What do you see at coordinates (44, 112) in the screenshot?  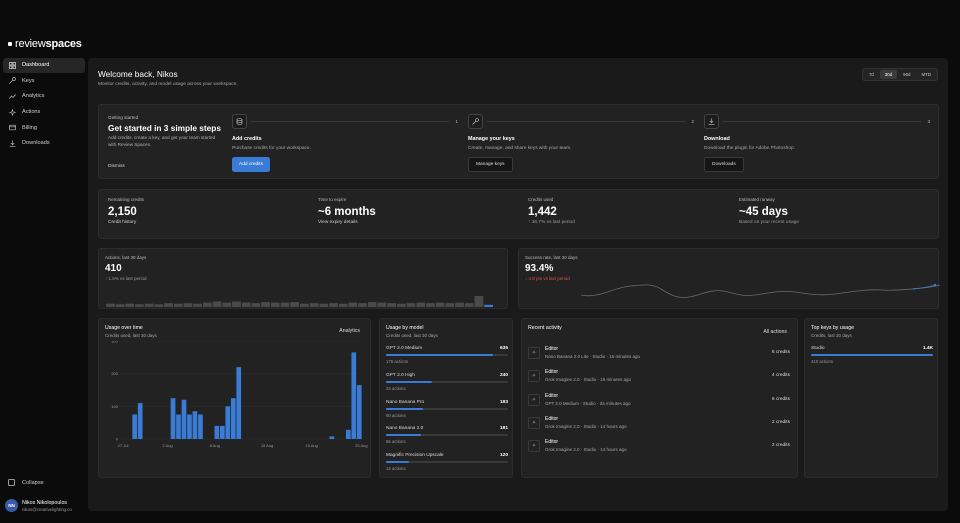 I see `sidebar-item-actions: Actions` at bounding box center [44, 112].